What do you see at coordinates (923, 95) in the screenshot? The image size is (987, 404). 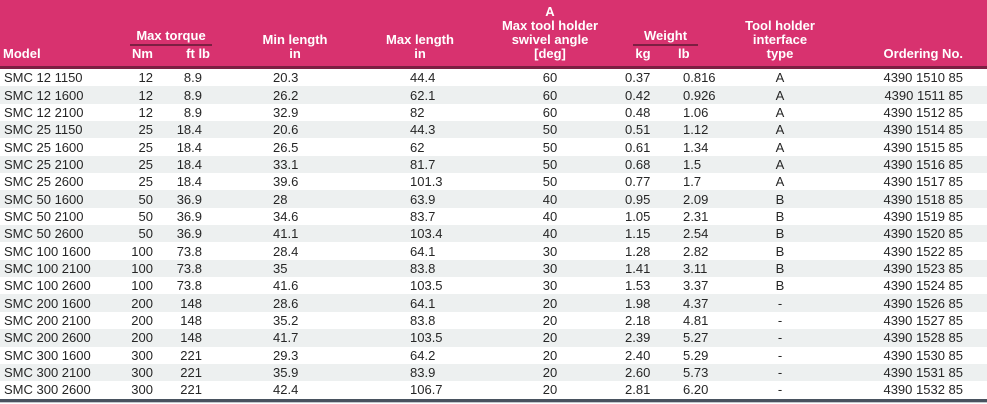 I see `cell-ordering-no: 4390 1511 85` at bounding box center [923, 95].